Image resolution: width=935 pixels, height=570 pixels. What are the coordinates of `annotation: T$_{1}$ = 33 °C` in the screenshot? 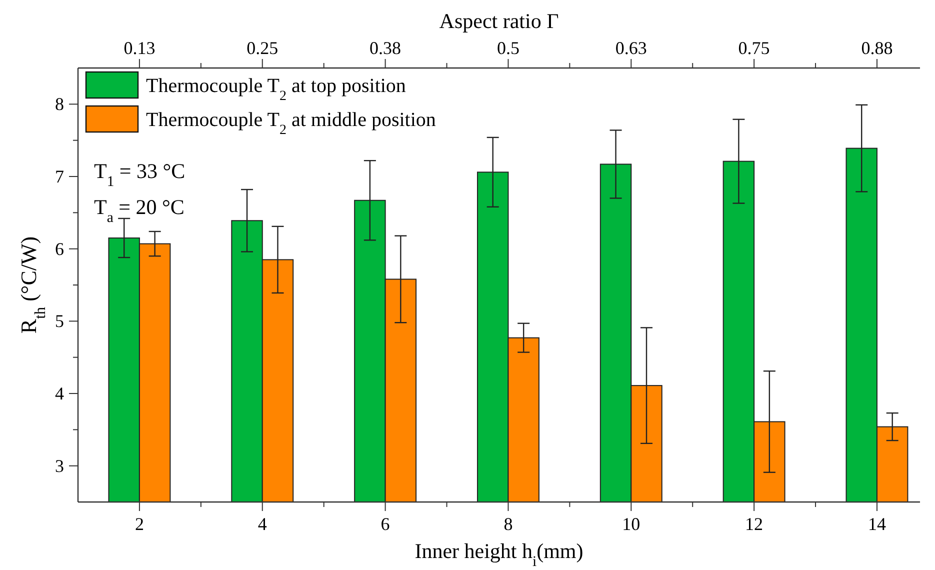 It's located at (140, 174).